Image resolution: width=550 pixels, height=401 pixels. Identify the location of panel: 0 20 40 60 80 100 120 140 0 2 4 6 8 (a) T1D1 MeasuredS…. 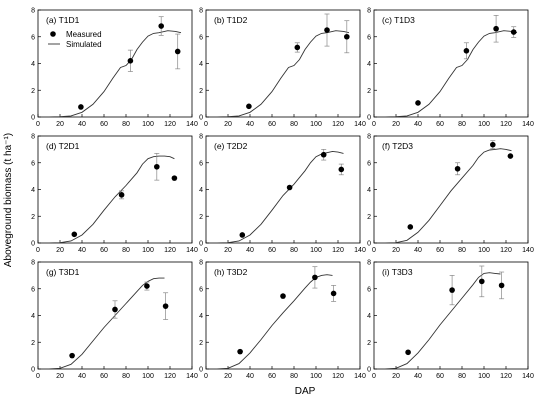
(114, 68).